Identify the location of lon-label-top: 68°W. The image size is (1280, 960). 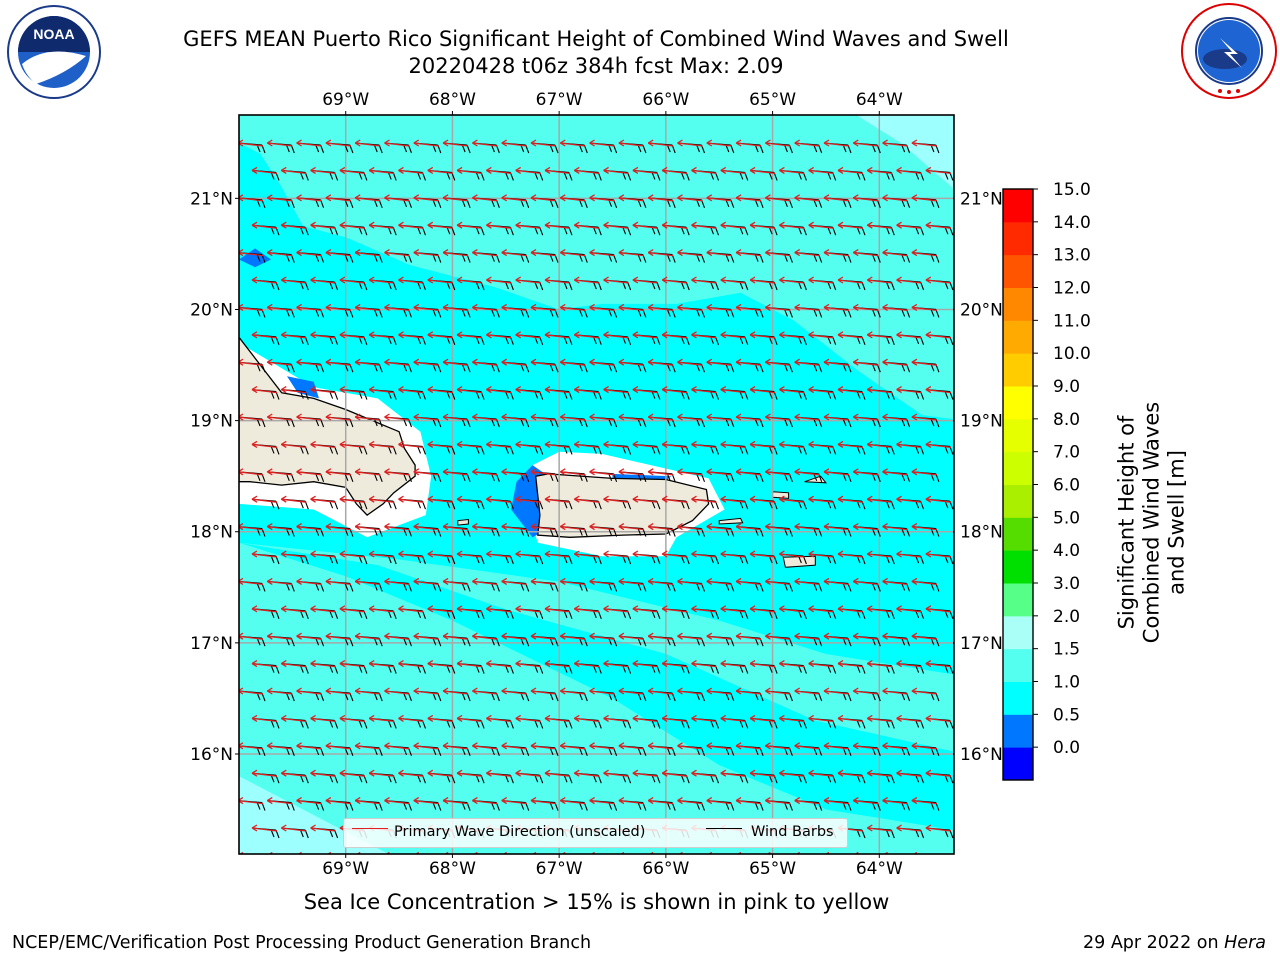
(452, 100).